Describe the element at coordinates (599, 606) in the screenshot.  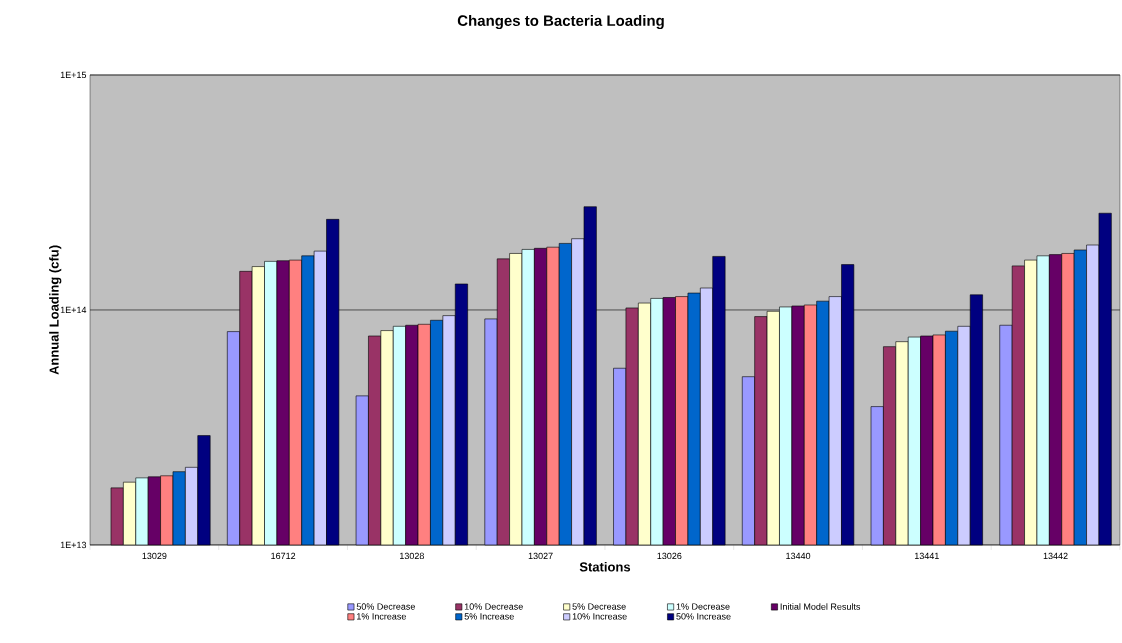
I see `legend-label: 5% Decrease` at that location.